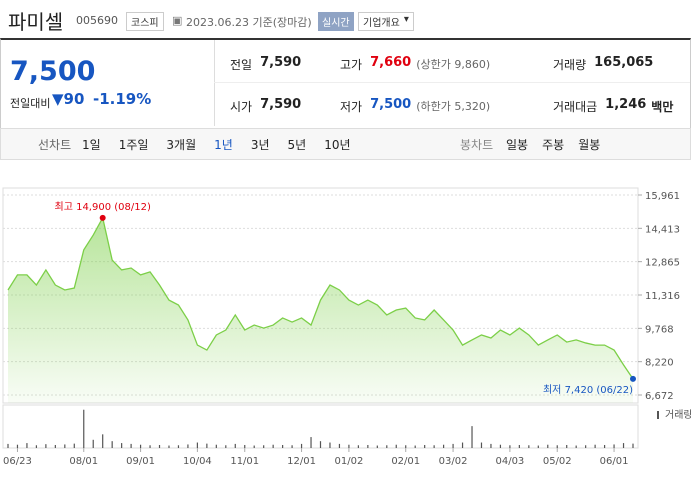 The width and height of the screenshot is (691, 478). Describe the element at coordinates (17, 461) in the screenshot. I see `x-tick-label: 06/23` at that location.